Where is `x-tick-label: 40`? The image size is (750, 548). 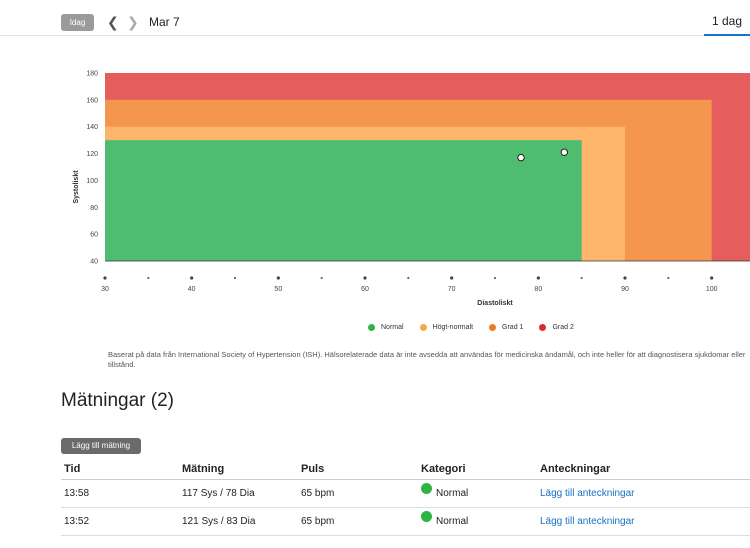
x-tick-label: 40 is located at coordinates (192, 289).